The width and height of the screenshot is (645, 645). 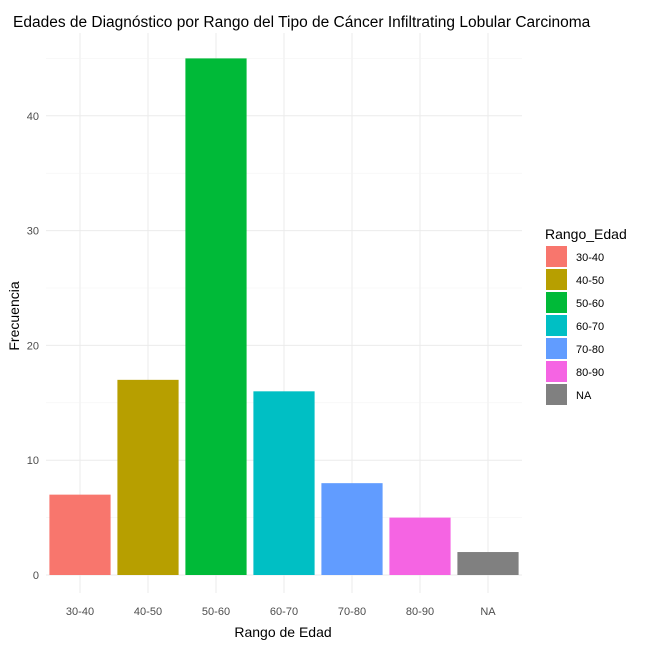 I want to click on x-axis-title: Rango de Edad, so click(x=282, y=632).